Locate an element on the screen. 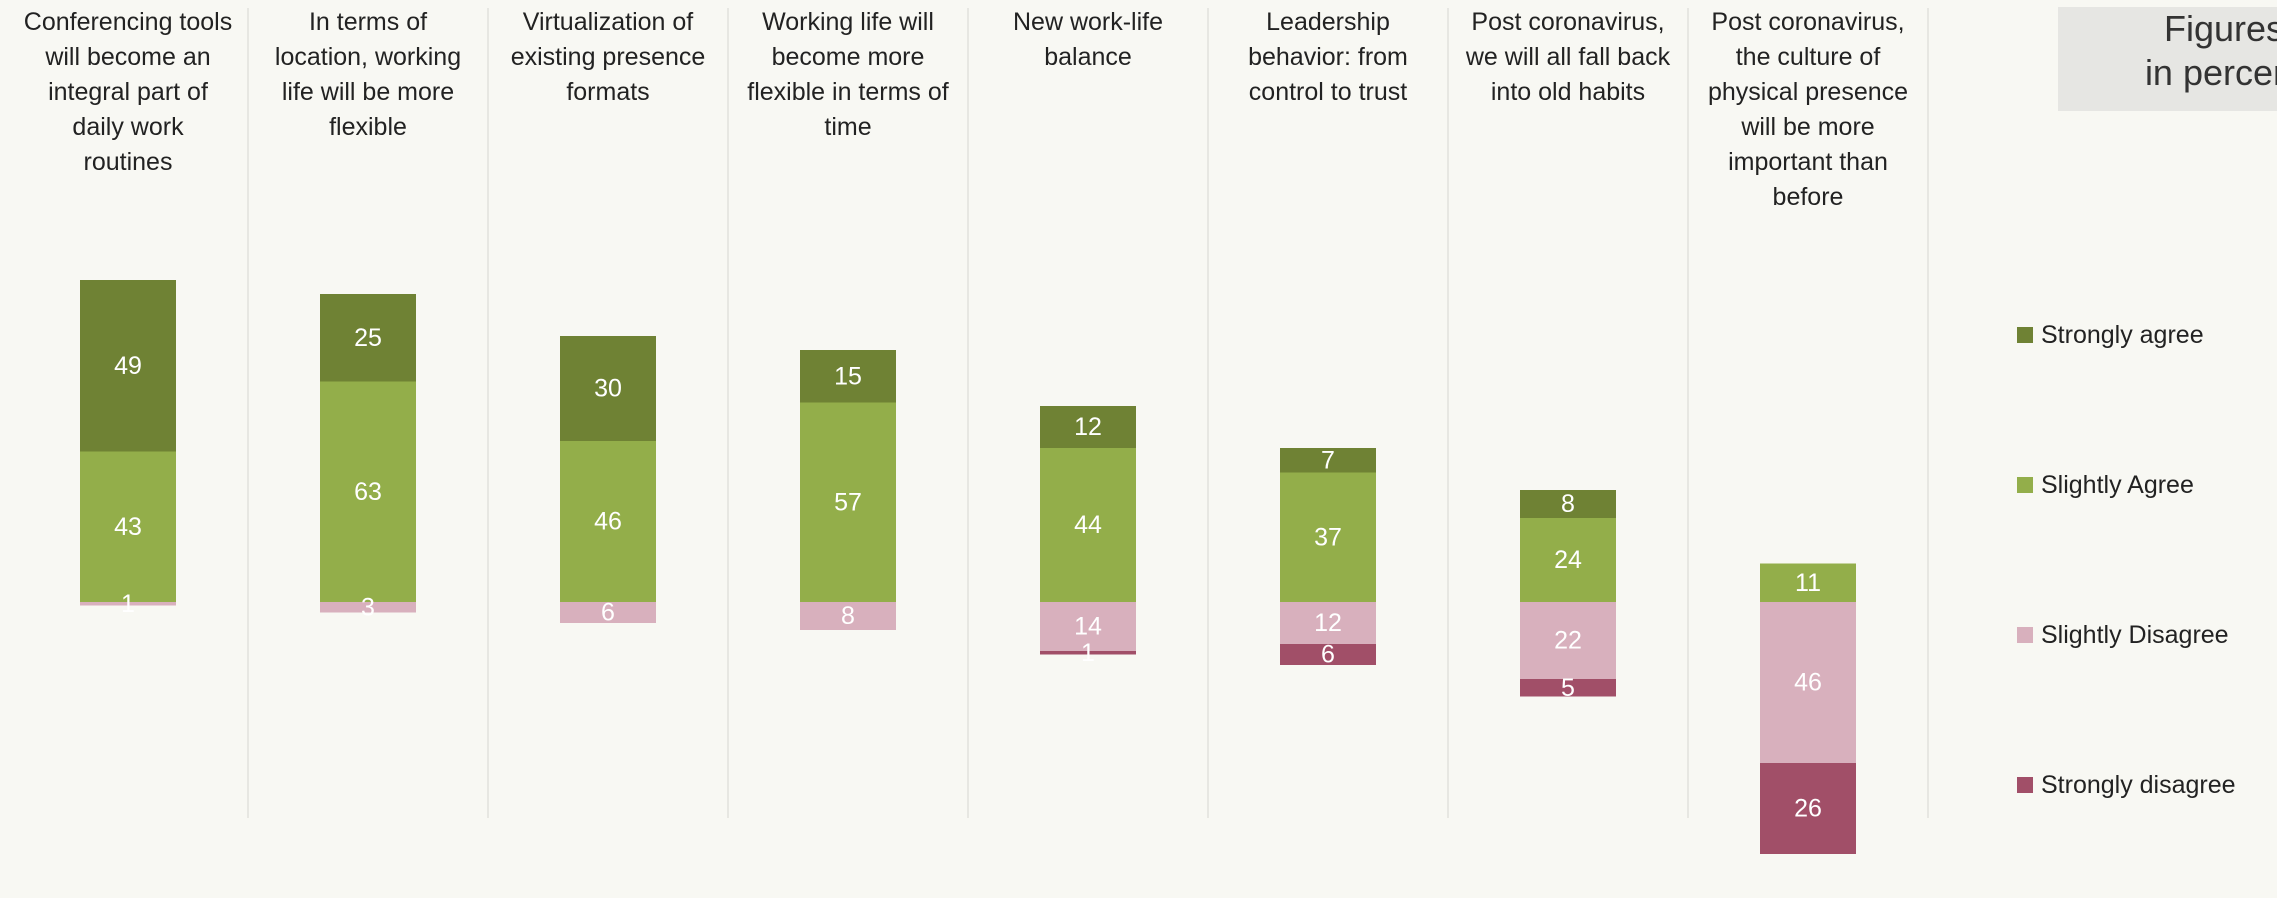  category-label: New work-life balance is located at coordinates (1088, 39).